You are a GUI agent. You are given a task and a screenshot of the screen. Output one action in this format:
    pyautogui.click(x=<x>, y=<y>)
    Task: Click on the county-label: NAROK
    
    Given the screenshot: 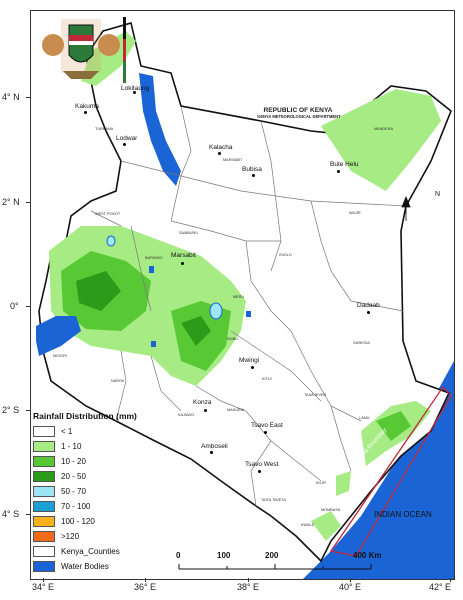 What is the action you would take?
    pyautogui.click(x=118, y=381)
    